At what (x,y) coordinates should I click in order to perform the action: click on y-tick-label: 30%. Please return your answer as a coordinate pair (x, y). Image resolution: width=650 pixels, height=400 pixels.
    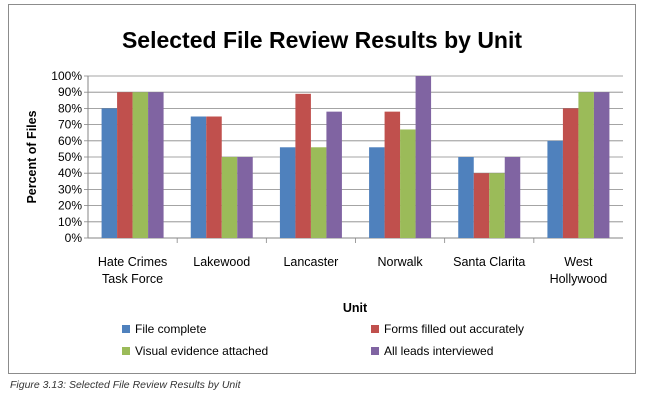
    Looking at the image, I should click on (70, 189).